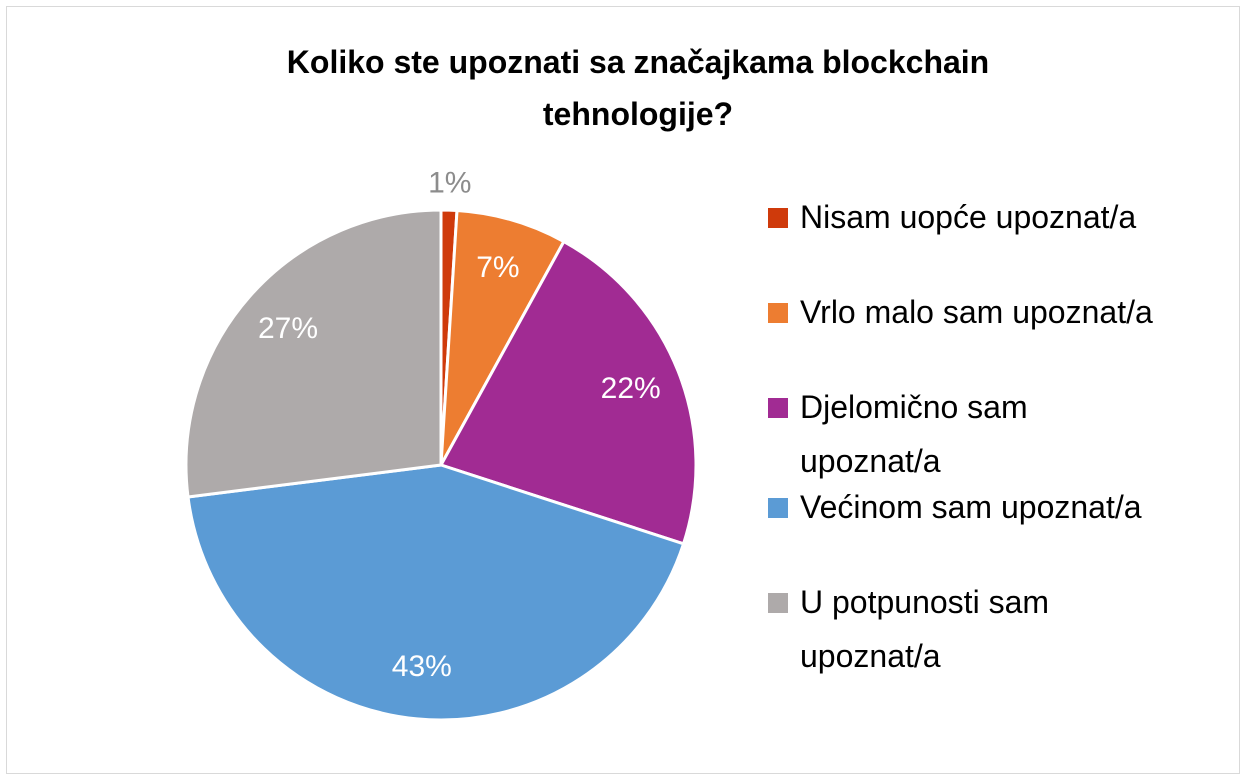 Image resolution: width=1248 pixels, height=782 pixels. I want to click on legend-item: U potpunosti sam upoznat/a, so click(998, 629).